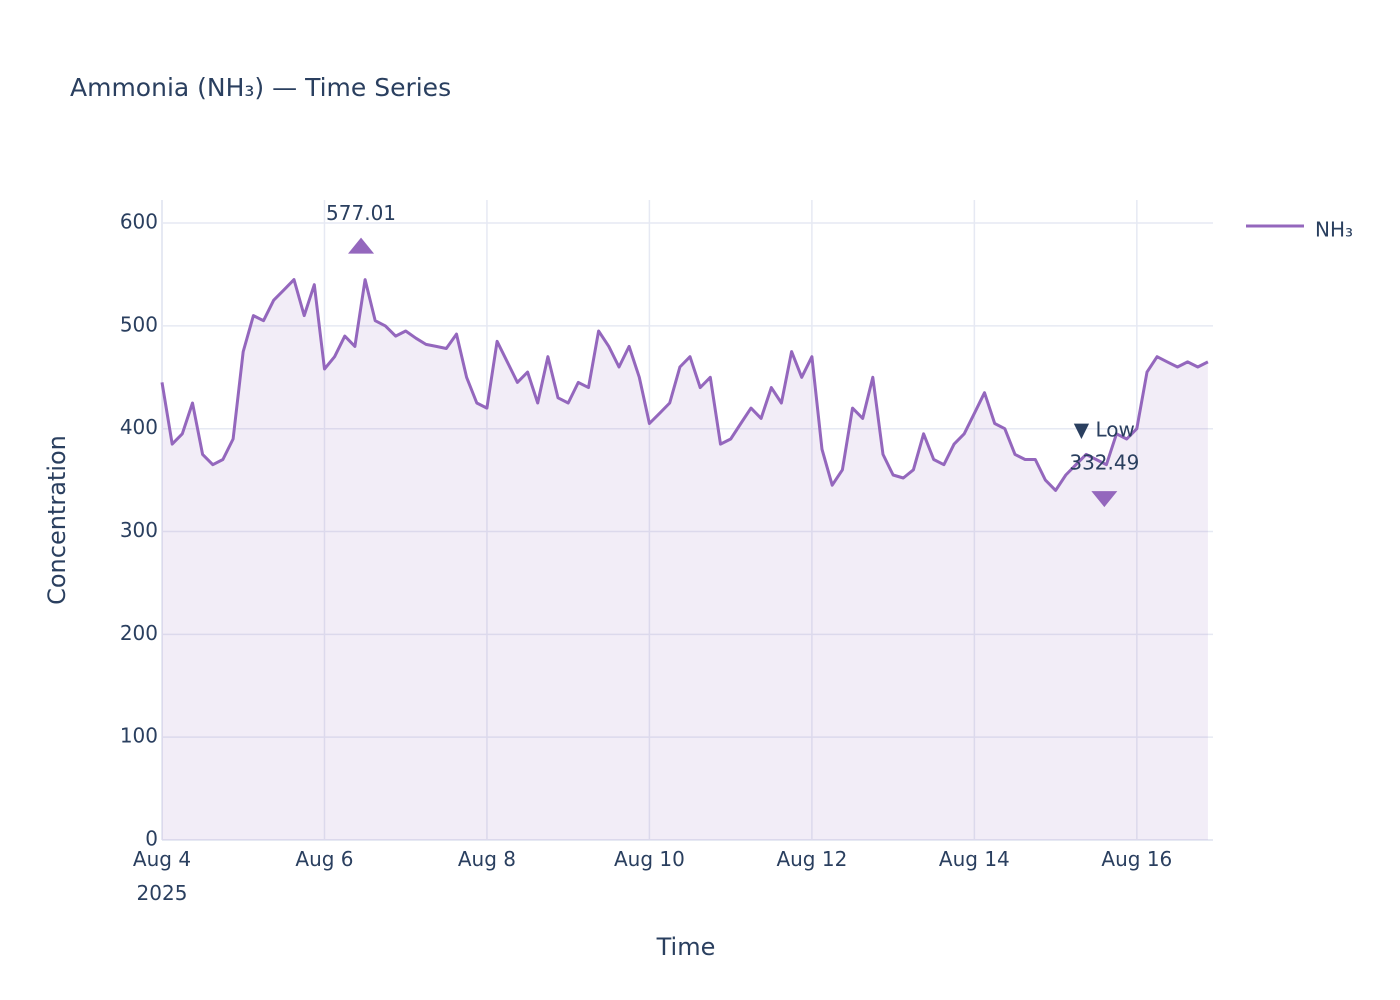 The image size is (1400, 1000). I want to click on legend-label: NH₃, so click(1334, 230).